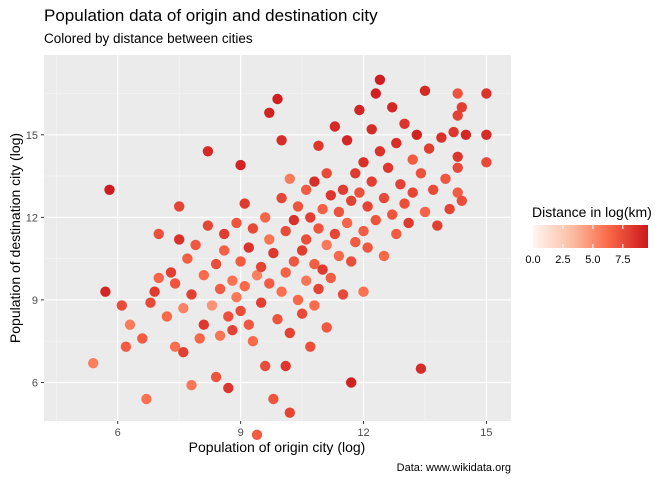 Image resolution: width=672 pixels, height=480 pixels. What do you see at coordinates (118, 433) in the screenshot?
I see `x-tick-label: 6` at bounding box center [118, 433].